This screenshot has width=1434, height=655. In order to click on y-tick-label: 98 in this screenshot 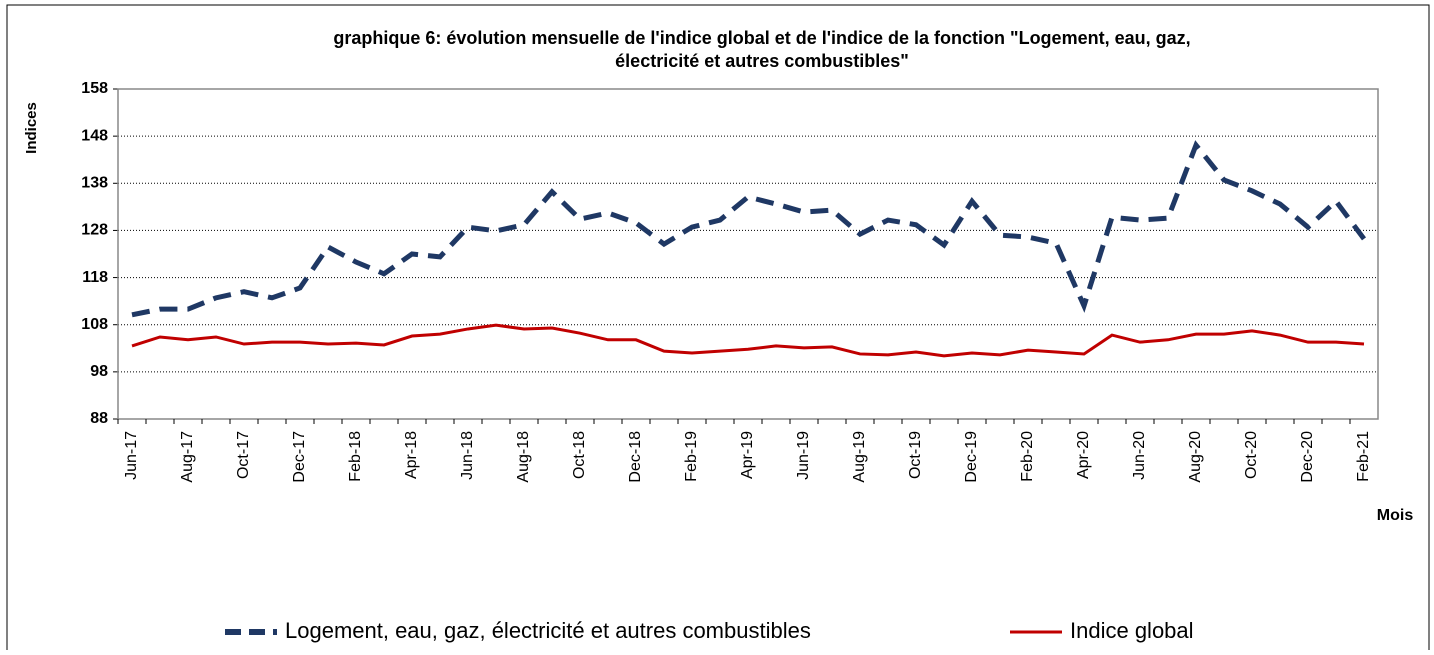, I will do `click(99, 371)`.